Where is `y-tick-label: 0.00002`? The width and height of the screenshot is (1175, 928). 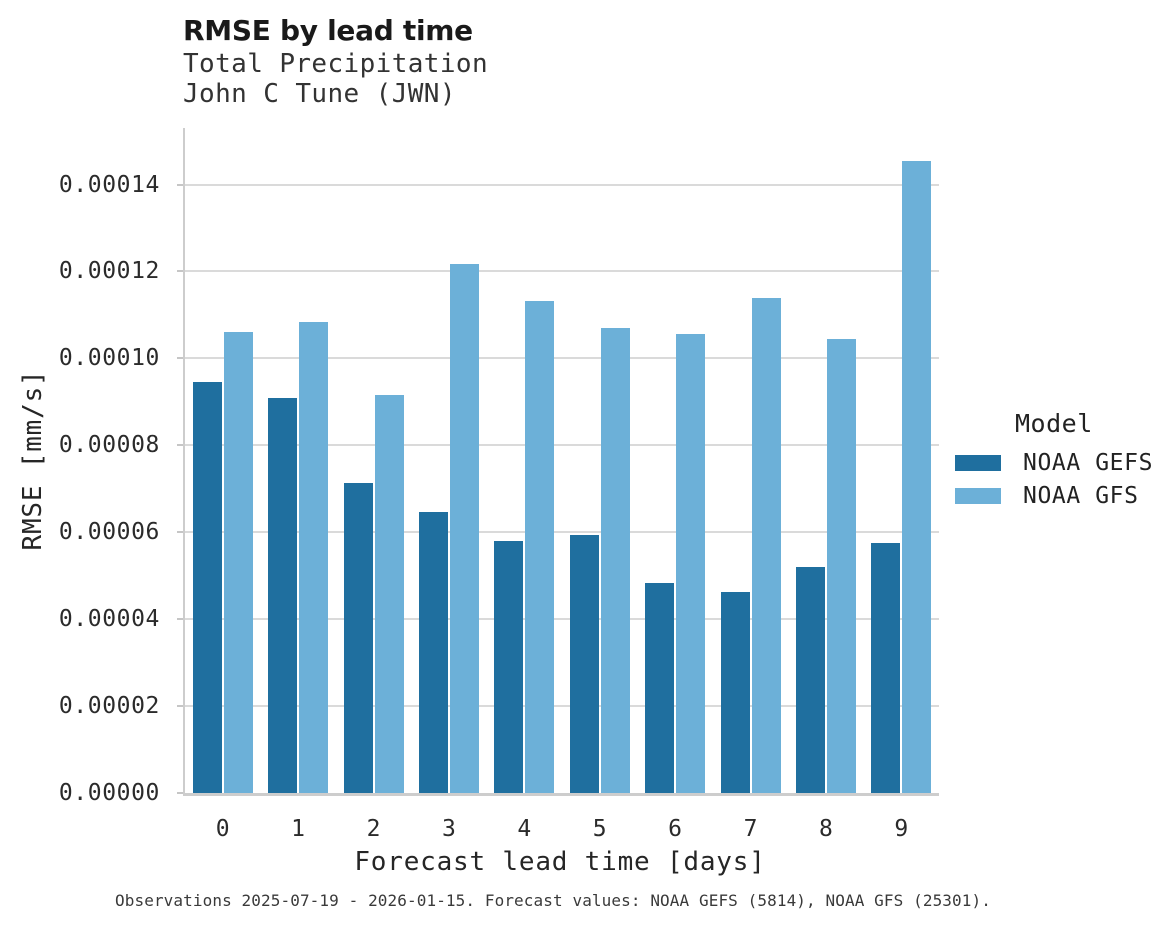
y-tick-label: 0.00002 is located at coordinates (109, 706).